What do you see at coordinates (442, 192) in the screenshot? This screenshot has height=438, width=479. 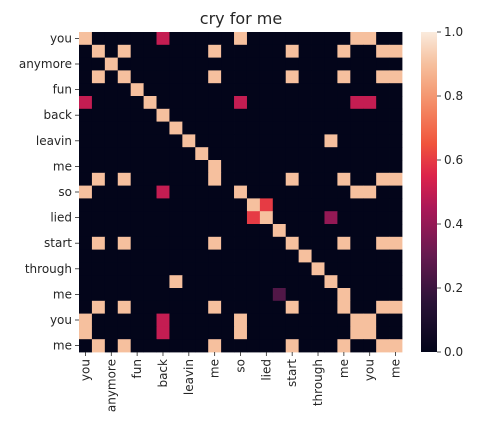 I see `colorbar: 0.0 0.2 0.4 0.6 0.8 1.0` at bounding box center [442, 192].